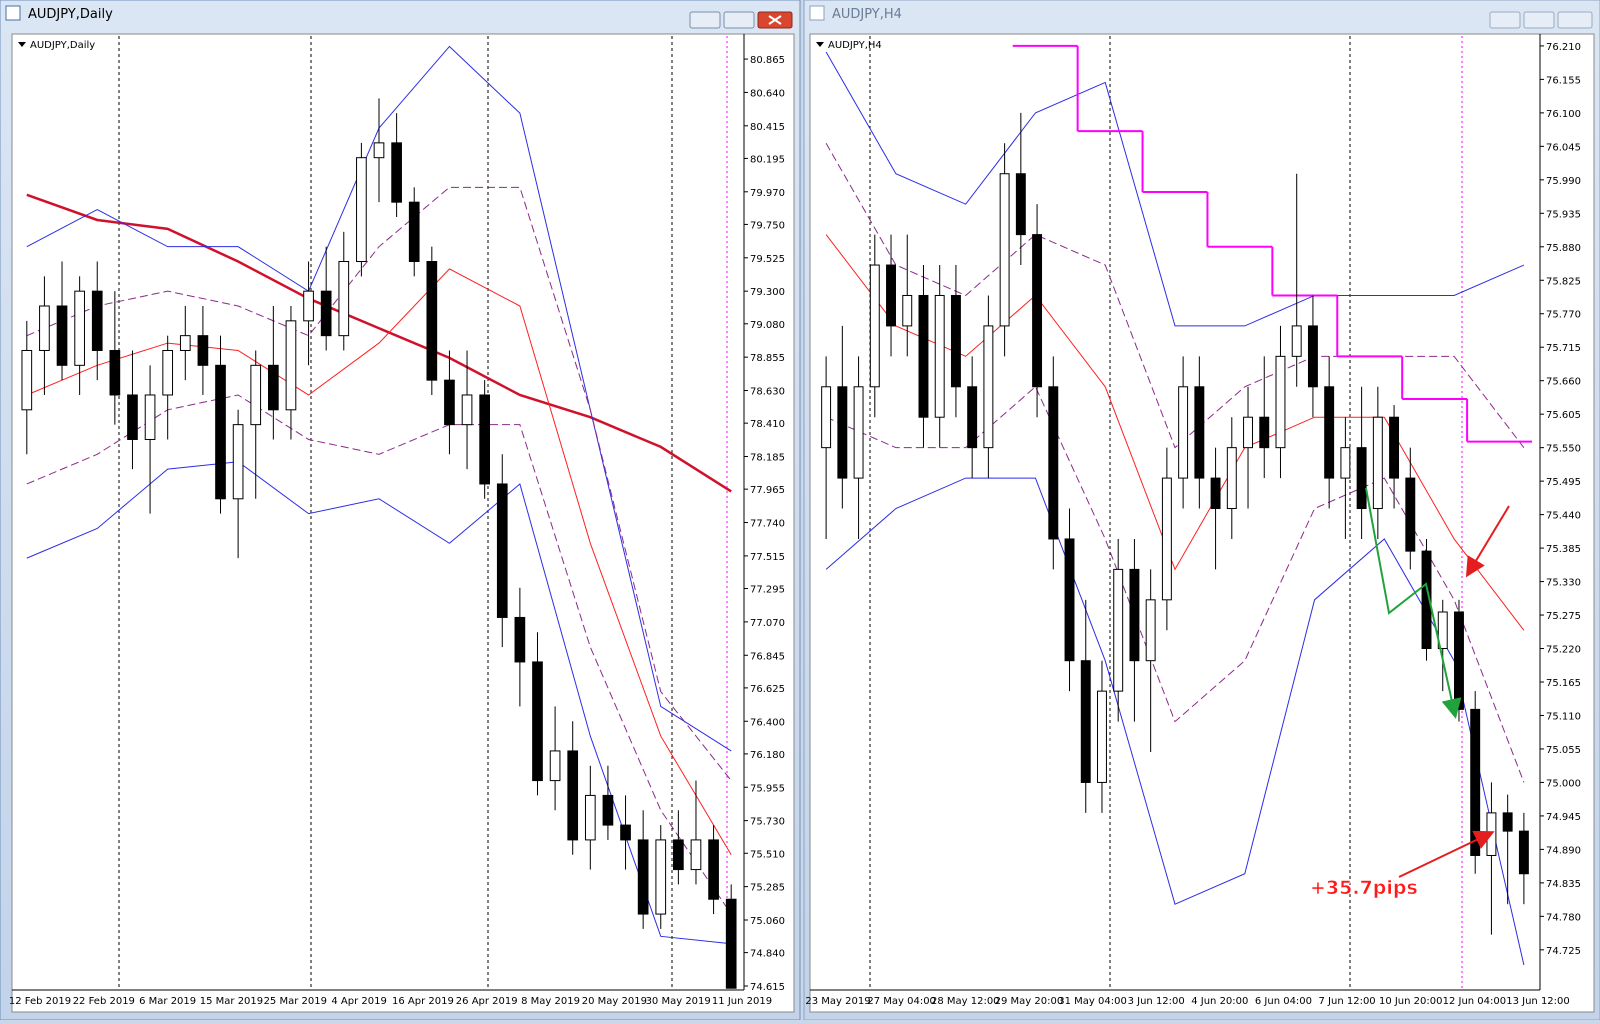 This screenshot has width=1600, height=1024. I want to click on x-tick-label: 4 Apr 2019, so click(358, 1001).